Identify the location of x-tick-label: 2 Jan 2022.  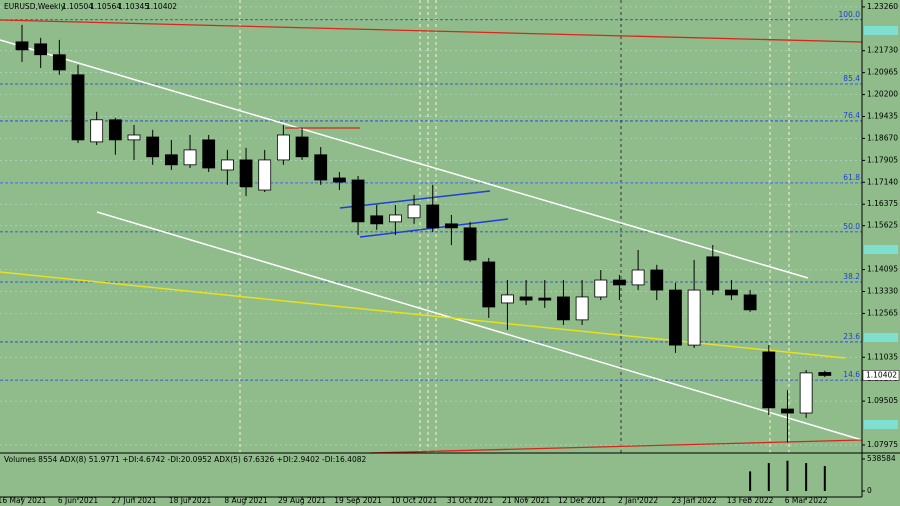
(638, 500).